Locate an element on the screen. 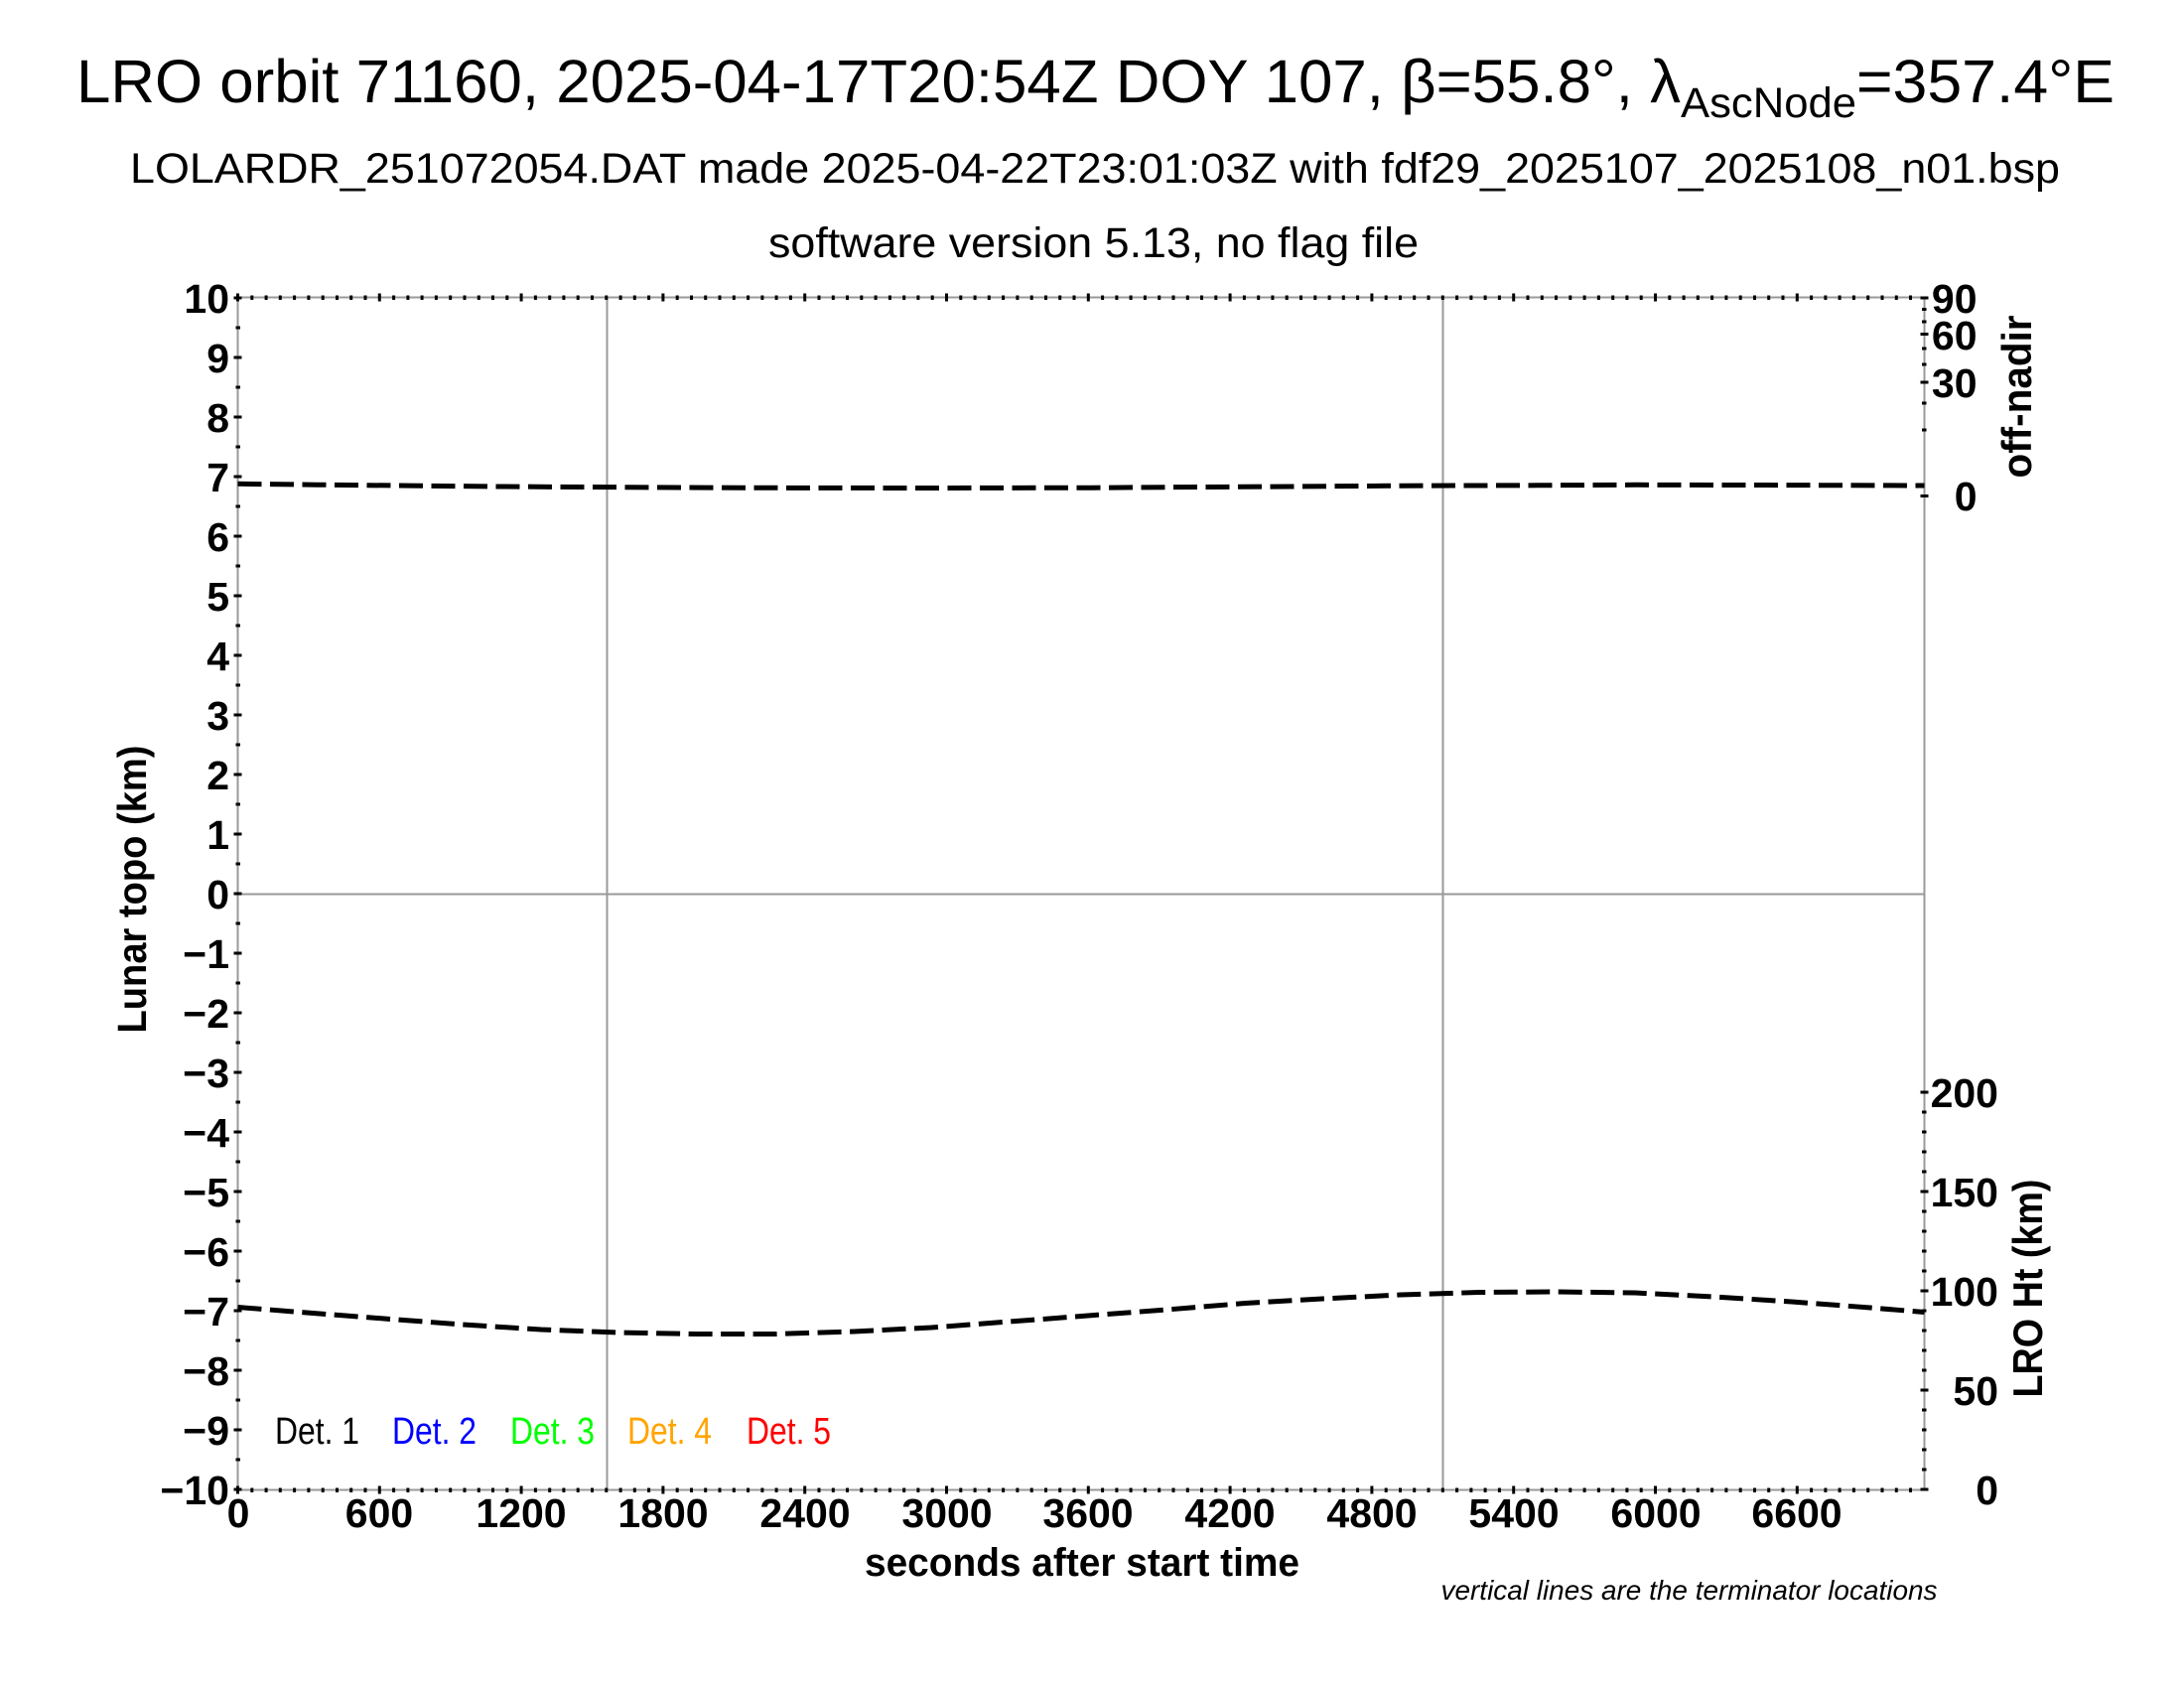  svg-text: 6000 is located at coordinates (1655, 1513).